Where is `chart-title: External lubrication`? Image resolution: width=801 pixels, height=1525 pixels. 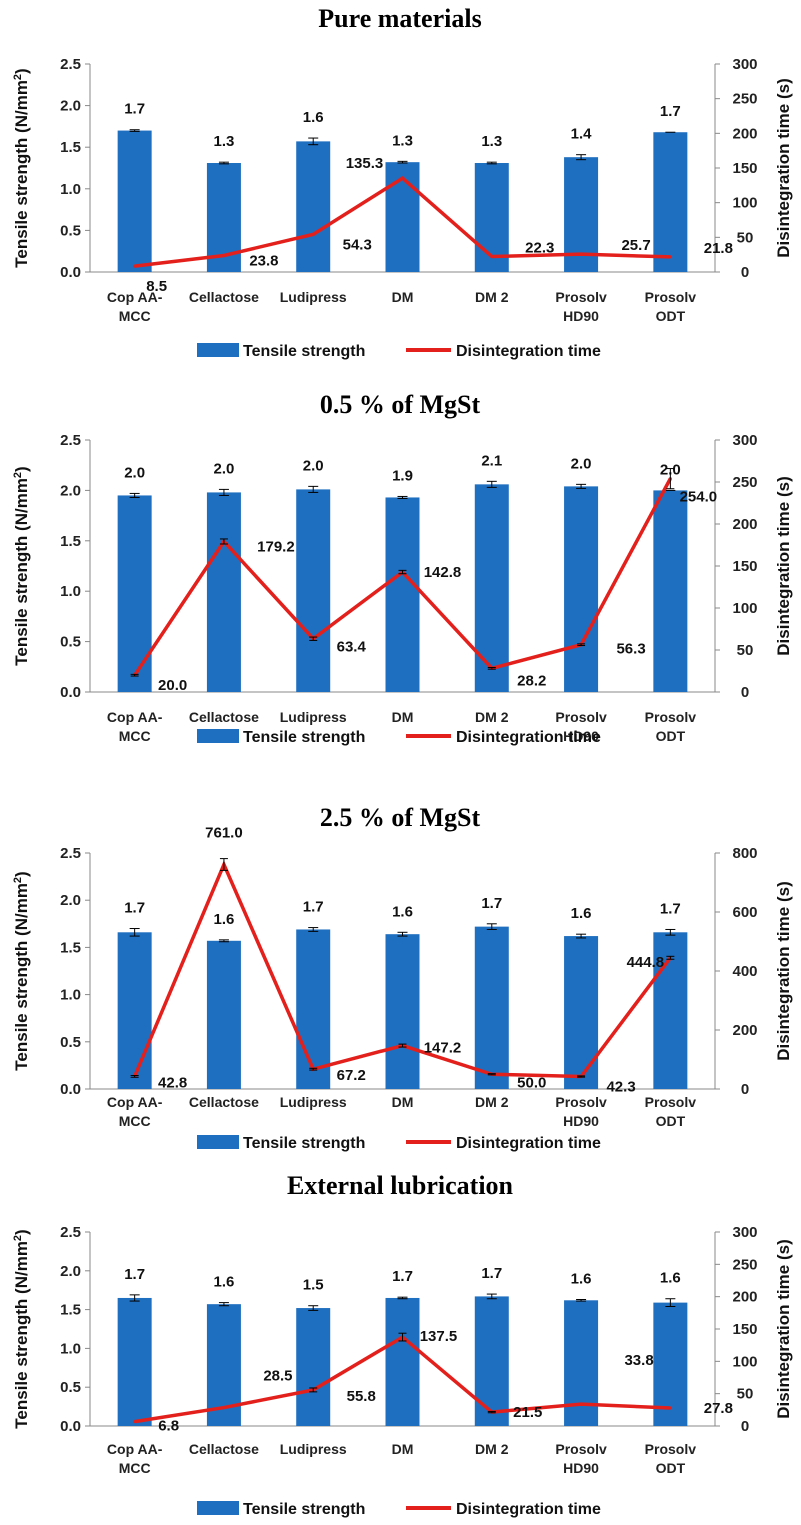 chart-title: External lubrication is located at coordinates (400, 1185).